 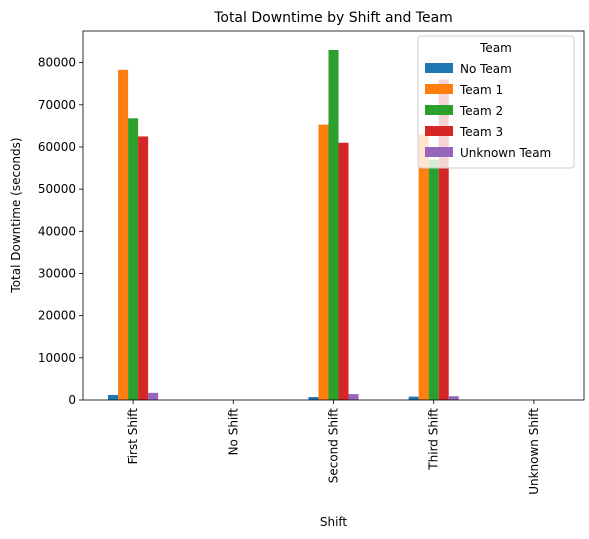 What do you see at coordinates (16, 215) in the screenshot?
I see `y-axis-label: Total Downtime (seconds)` at bounding box center [16, 215].